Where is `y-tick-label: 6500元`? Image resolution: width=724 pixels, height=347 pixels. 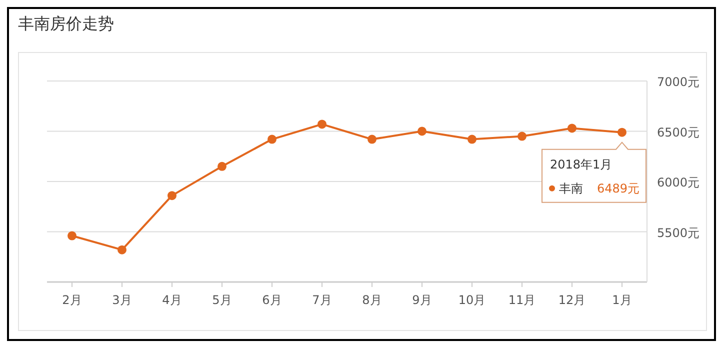 y-tick-label: 6500元 is located at coordinates (678, 132).